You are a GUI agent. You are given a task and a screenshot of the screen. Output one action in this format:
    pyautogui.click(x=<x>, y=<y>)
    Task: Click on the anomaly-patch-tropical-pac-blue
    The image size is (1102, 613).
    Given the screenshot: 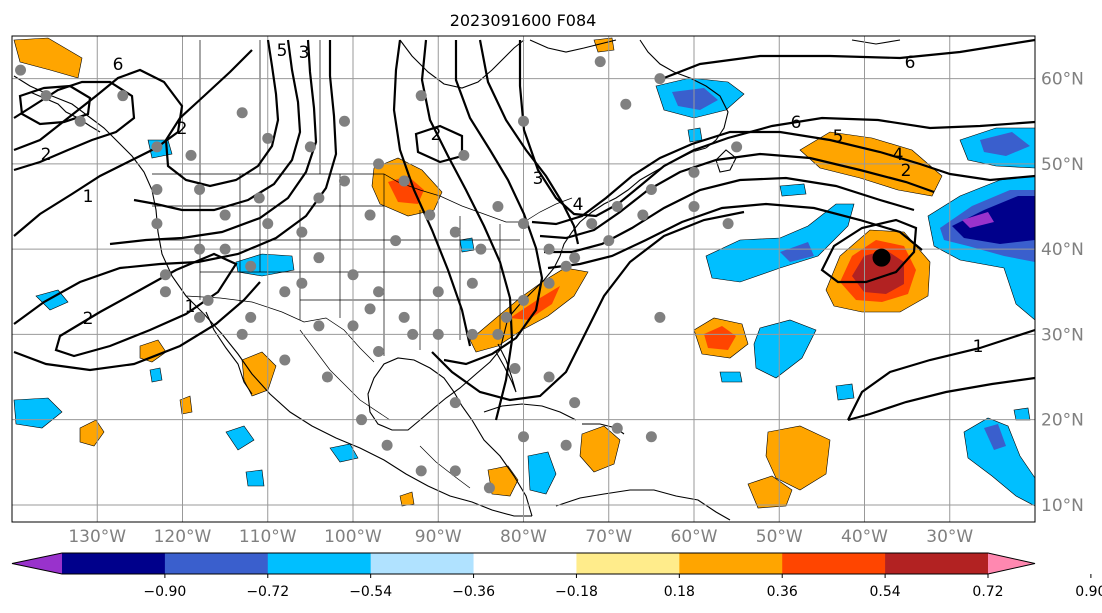 What is the action you would take?
    pyautogui.click(x=240, y=438)
    